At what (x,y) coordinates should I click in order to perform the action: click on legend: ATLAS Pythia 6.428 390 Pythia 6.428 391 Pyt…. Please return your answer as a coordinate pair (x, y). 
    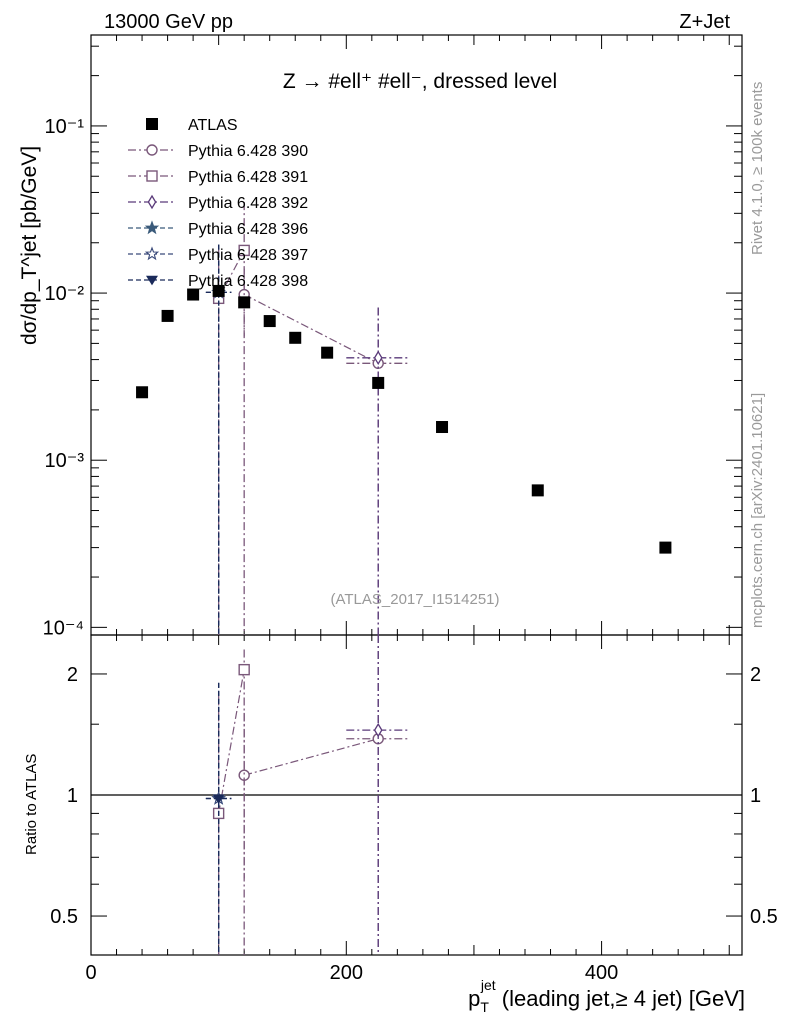
    Looking at the image, I should click on (218, 203).